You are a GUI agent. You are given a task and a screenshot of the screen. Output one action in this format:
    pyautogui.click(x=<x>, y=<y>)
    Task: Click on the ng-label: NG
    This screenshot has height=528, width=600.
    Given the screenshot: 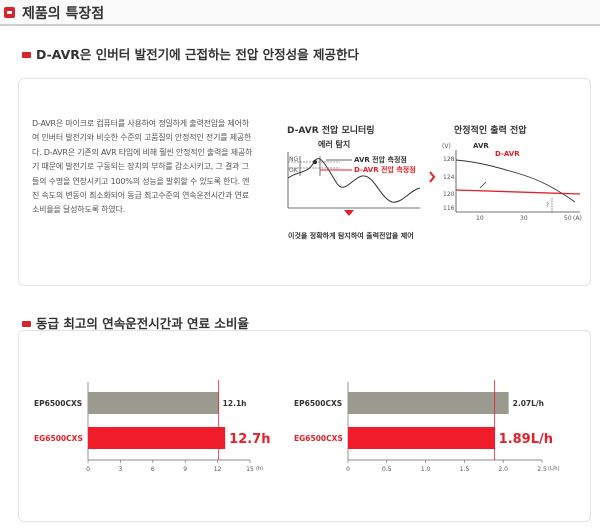 What is the action you would take?
    pyautogui.click(x=293, y=159)
    